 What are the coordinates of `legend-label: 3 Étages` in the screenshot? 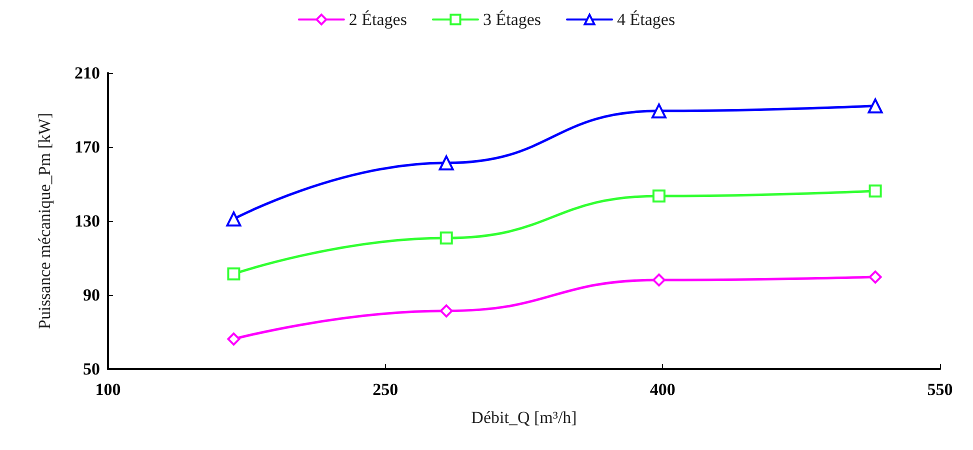 It's located at (512, 19).